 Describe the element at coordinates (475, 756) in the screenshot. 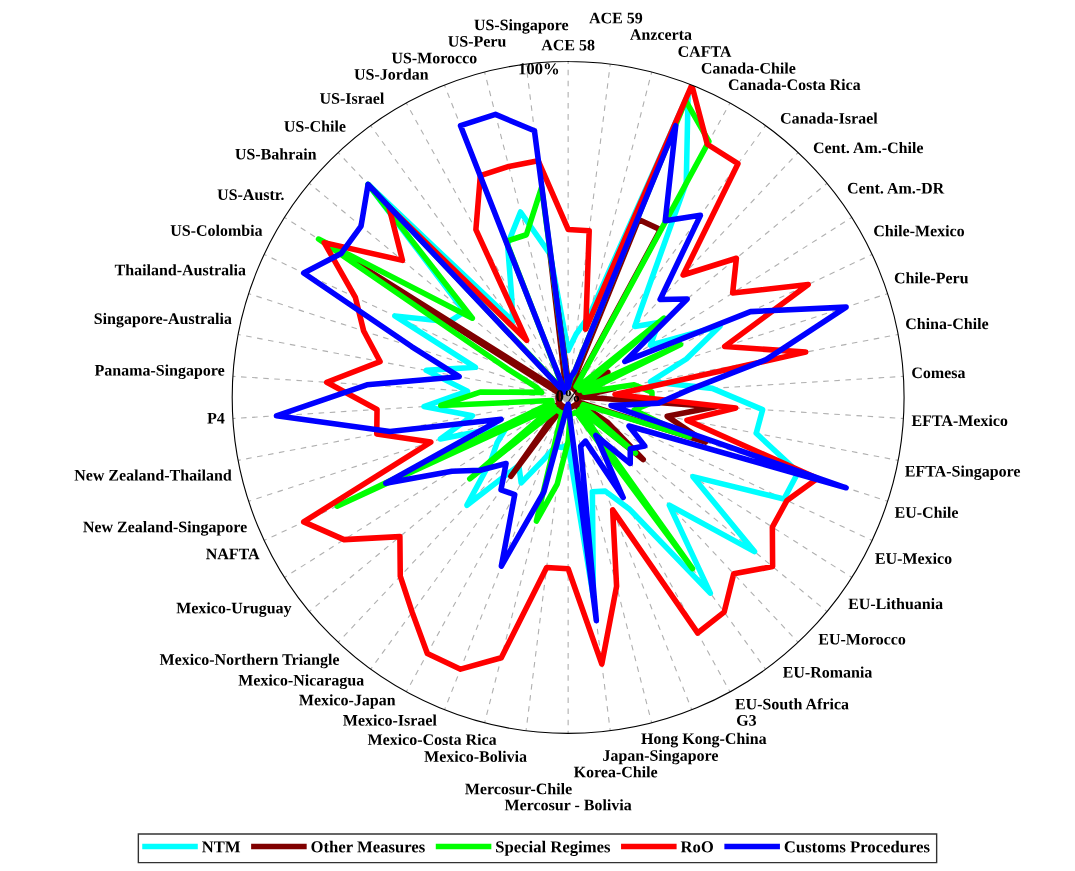

I see `spoke-label: Mexico-Bolivia` at that location.